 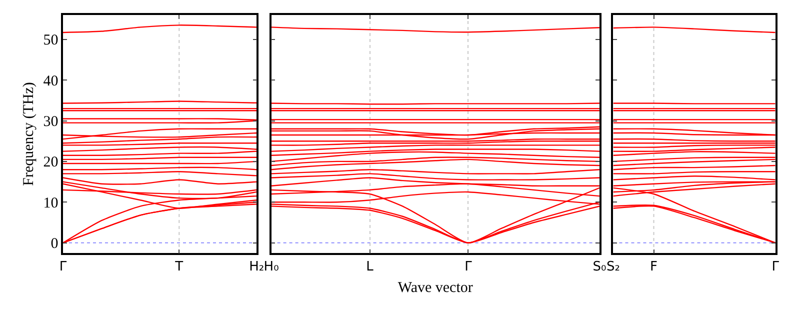 What do you see at coordinates (256, 266) in the screenshot?
I see `x-tick-label: H₂` at bounding box center [256, 266].